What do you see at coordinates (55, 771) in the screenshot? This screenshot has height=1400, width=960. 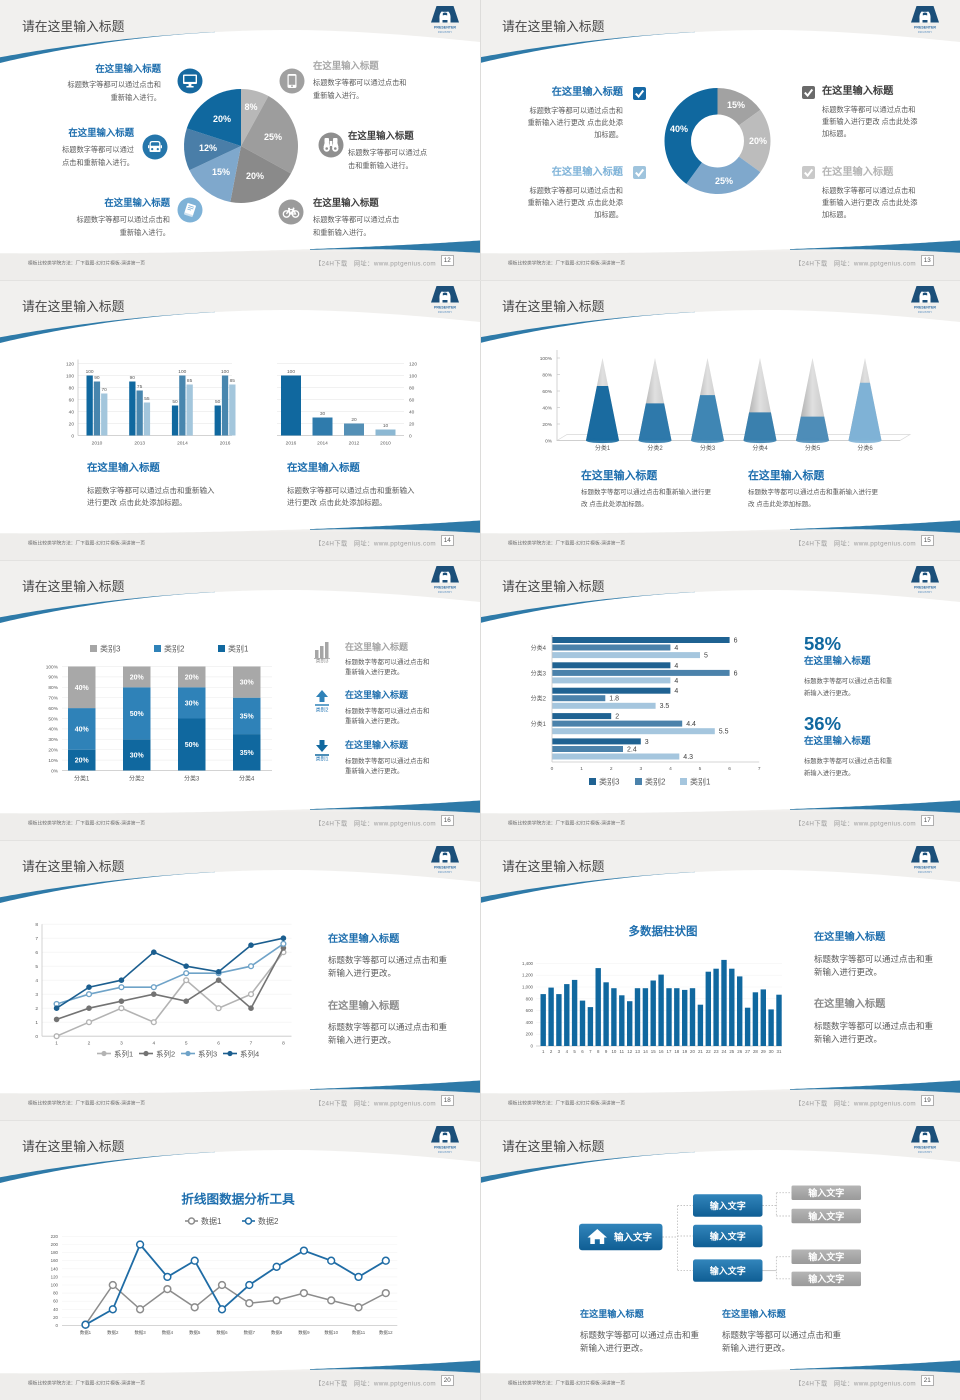 I see `svg-text: 0%` at bounding box center [55, 771].